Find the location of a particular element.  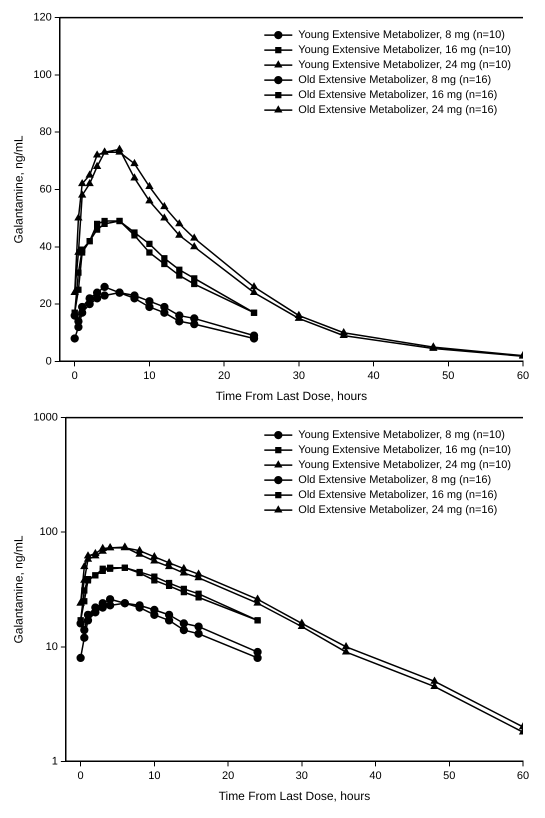

y-tick-label: 10 is located at coordinates (52, 646).